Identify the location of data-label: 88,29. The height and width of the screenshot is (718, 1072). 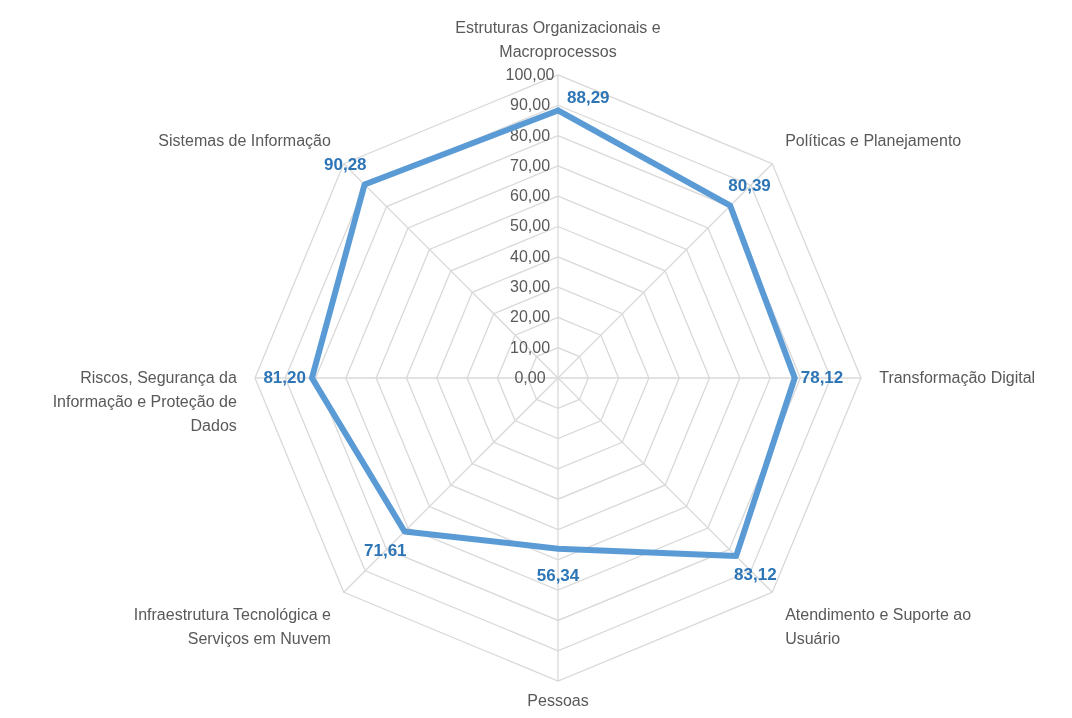
(588, 98).